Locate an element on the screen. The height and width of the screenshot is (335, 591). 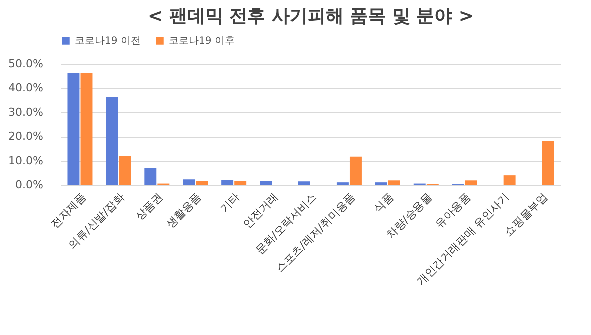
legend-label: 코로나19 이전 is located at coordinates (108, 41).